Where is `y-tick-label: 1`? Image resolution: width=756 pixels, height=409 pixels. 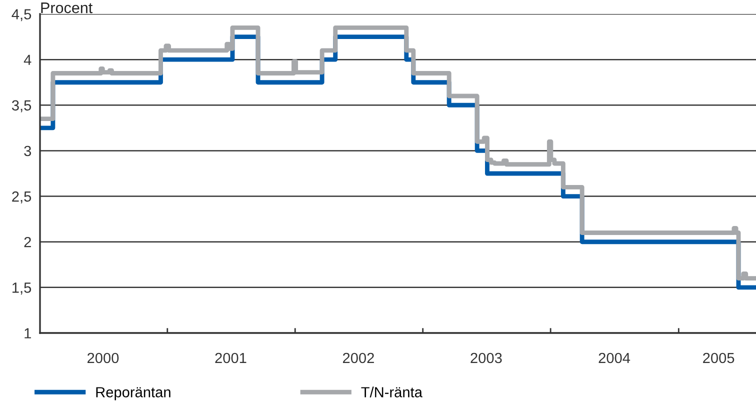
y-tick-label: 1 is located at coordinates (27, 333).